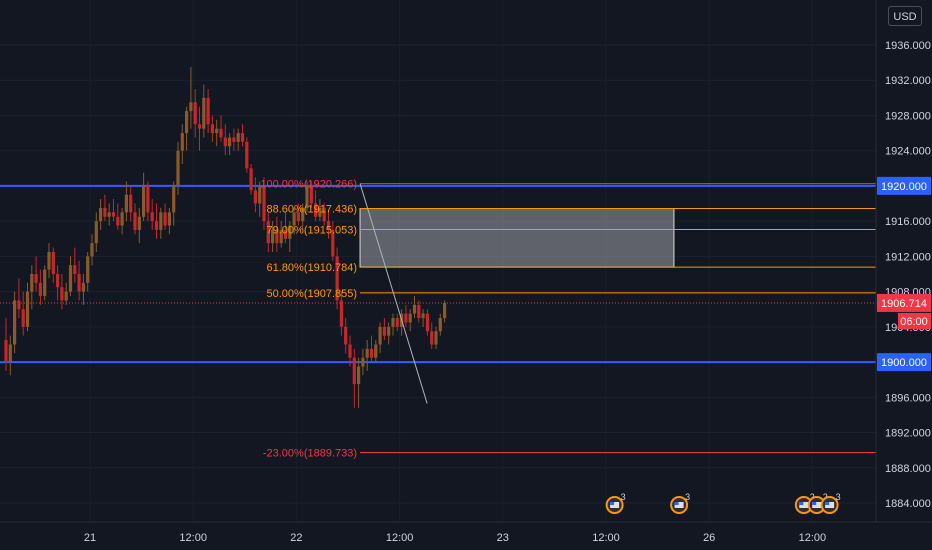 The image size is (932, 550). What do you see at coordinates (466, 532) in the screenshot?
I see `time-axis: 21 12:00 22 12:00 23 12:00 26 12:00` at bounding box center [466, 532].